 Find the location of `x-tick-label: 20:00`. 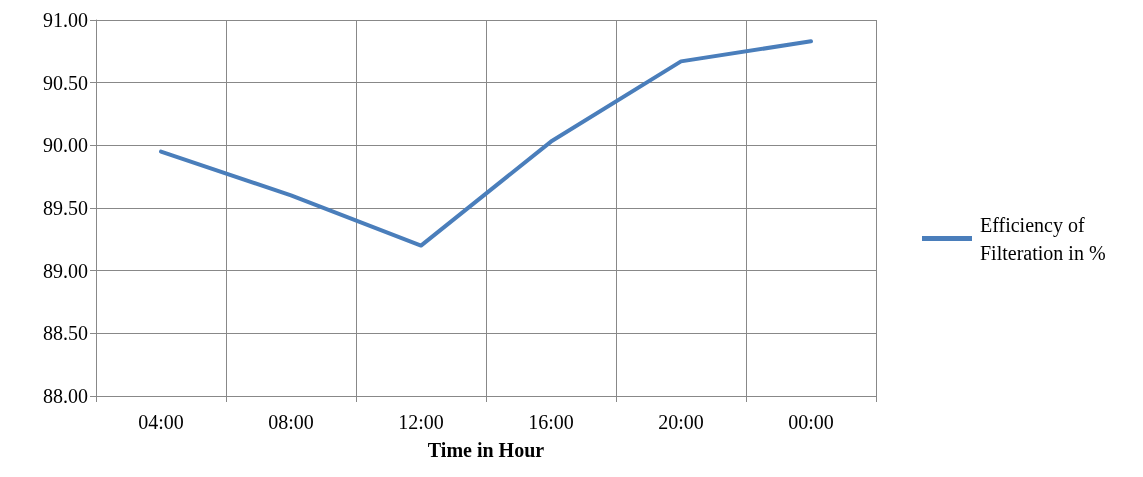

x-tick-label: 20:00 is located at coordinates (681, 422).